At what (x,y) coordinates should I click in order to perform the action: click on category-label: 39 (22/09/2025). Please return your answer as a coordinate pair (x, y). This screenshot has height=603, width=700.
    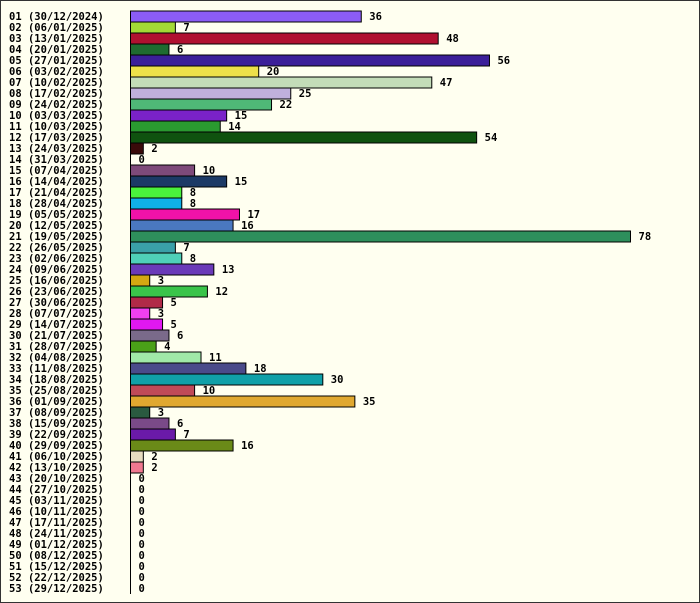
    Looking at the image, I should click on (56, 435).